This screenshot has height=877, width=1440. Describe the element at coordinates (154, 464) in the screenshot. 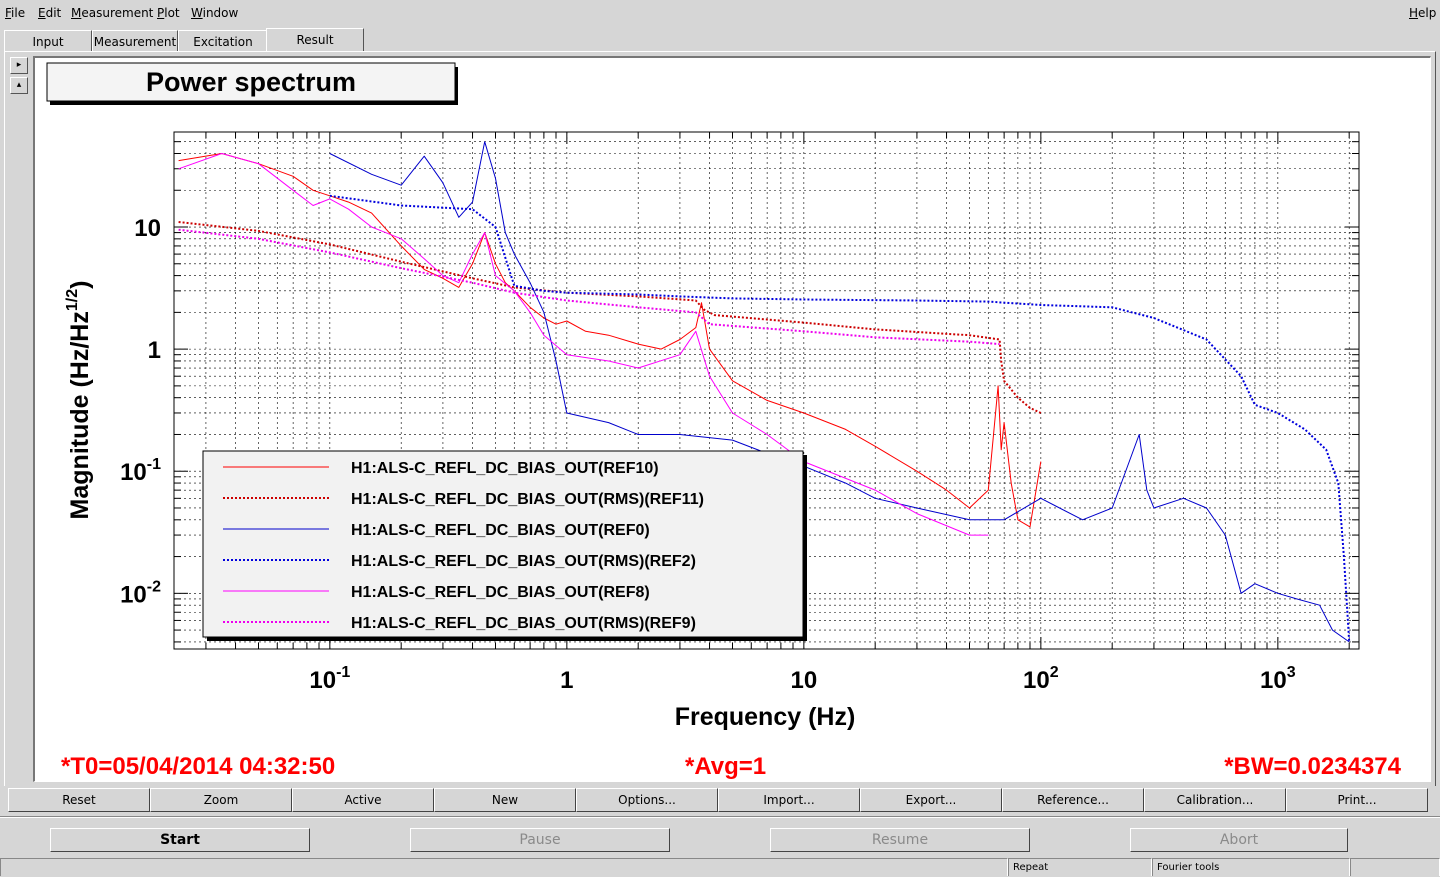

I see `y-tick-label-exp: -1` at that location.